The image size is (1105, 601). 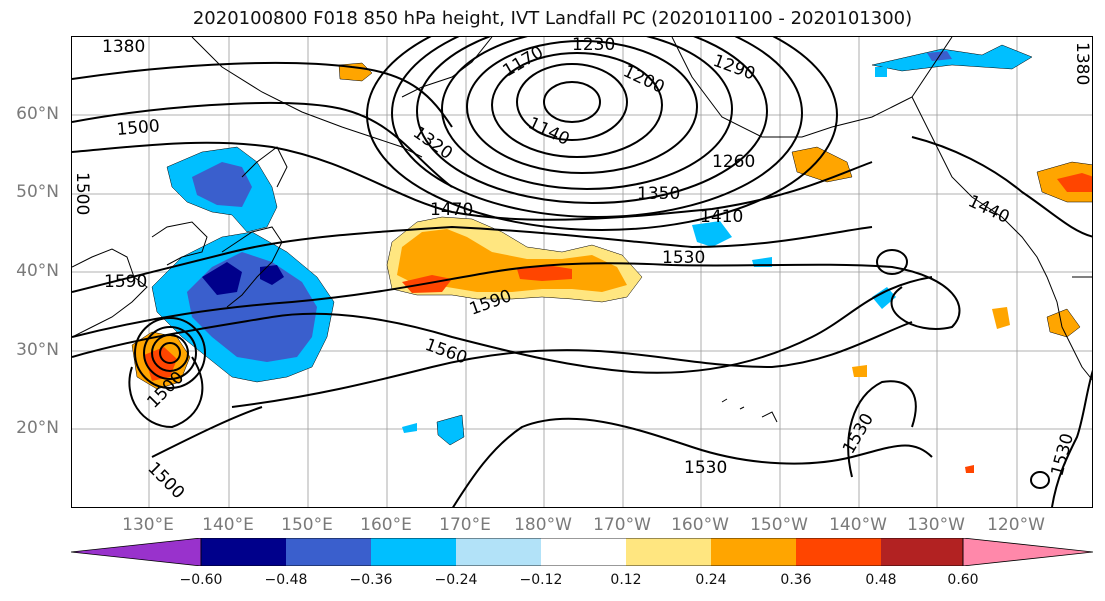 What do you see at coordinates (228, 525) in the screenshot?
I see `lon-label-140e: 140°E` at bounding box center [228, 525].